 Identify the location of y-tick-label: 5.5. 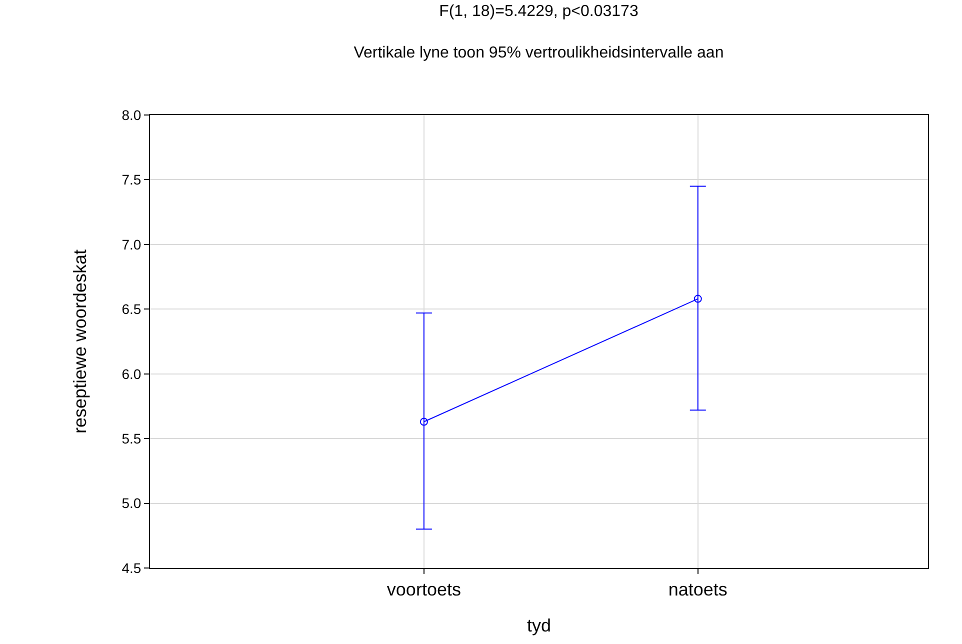
(132, 438).